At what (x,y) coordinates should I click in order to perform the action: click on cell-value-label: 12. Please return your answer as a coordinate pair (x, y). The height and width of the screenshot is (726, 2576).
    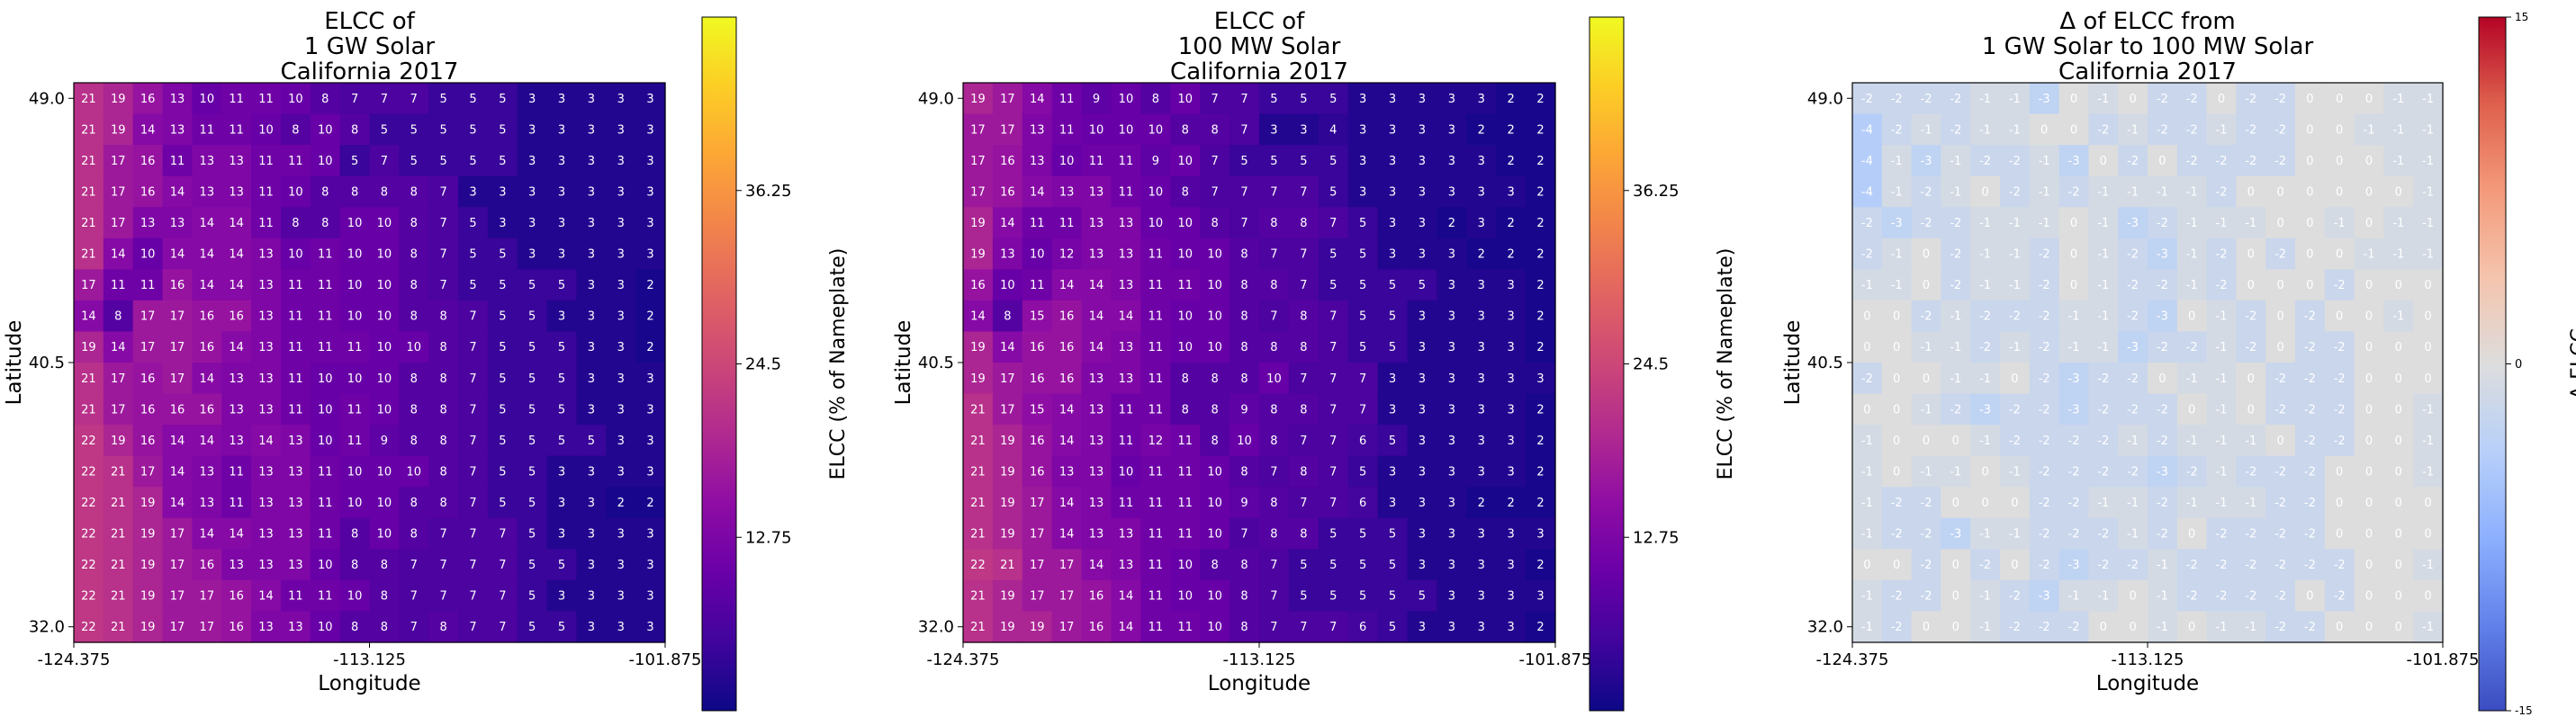
    Looking at the image, I should click on (1156, 441).